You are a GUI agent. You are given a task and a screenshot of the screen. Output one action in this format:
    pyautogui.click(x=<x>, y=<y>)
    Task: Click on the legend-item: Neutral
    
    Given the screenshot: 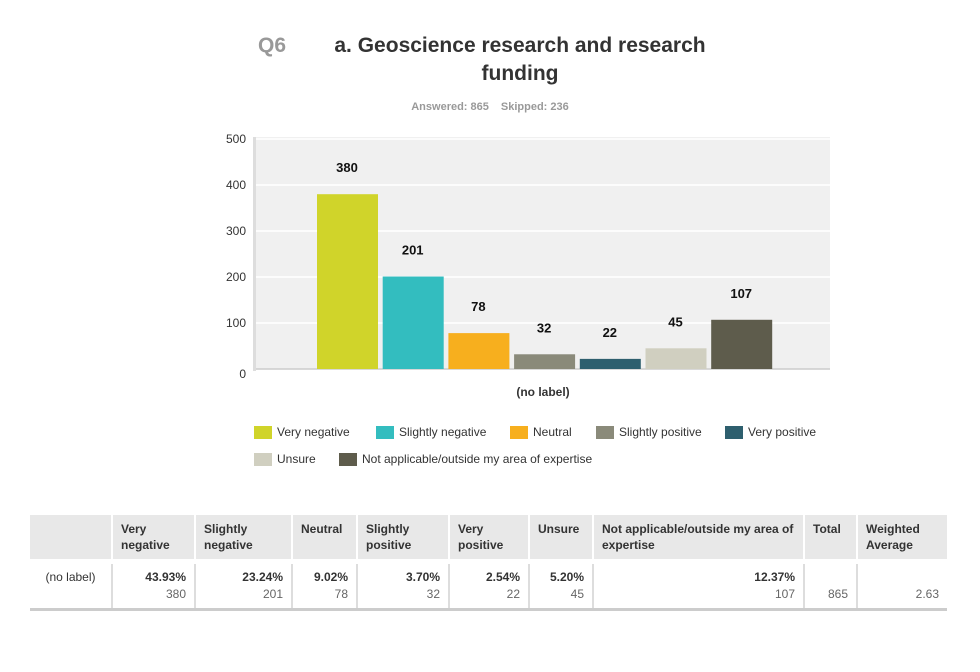 What is the action you would take?
    pyautogui.click(x=541, y=432)
    